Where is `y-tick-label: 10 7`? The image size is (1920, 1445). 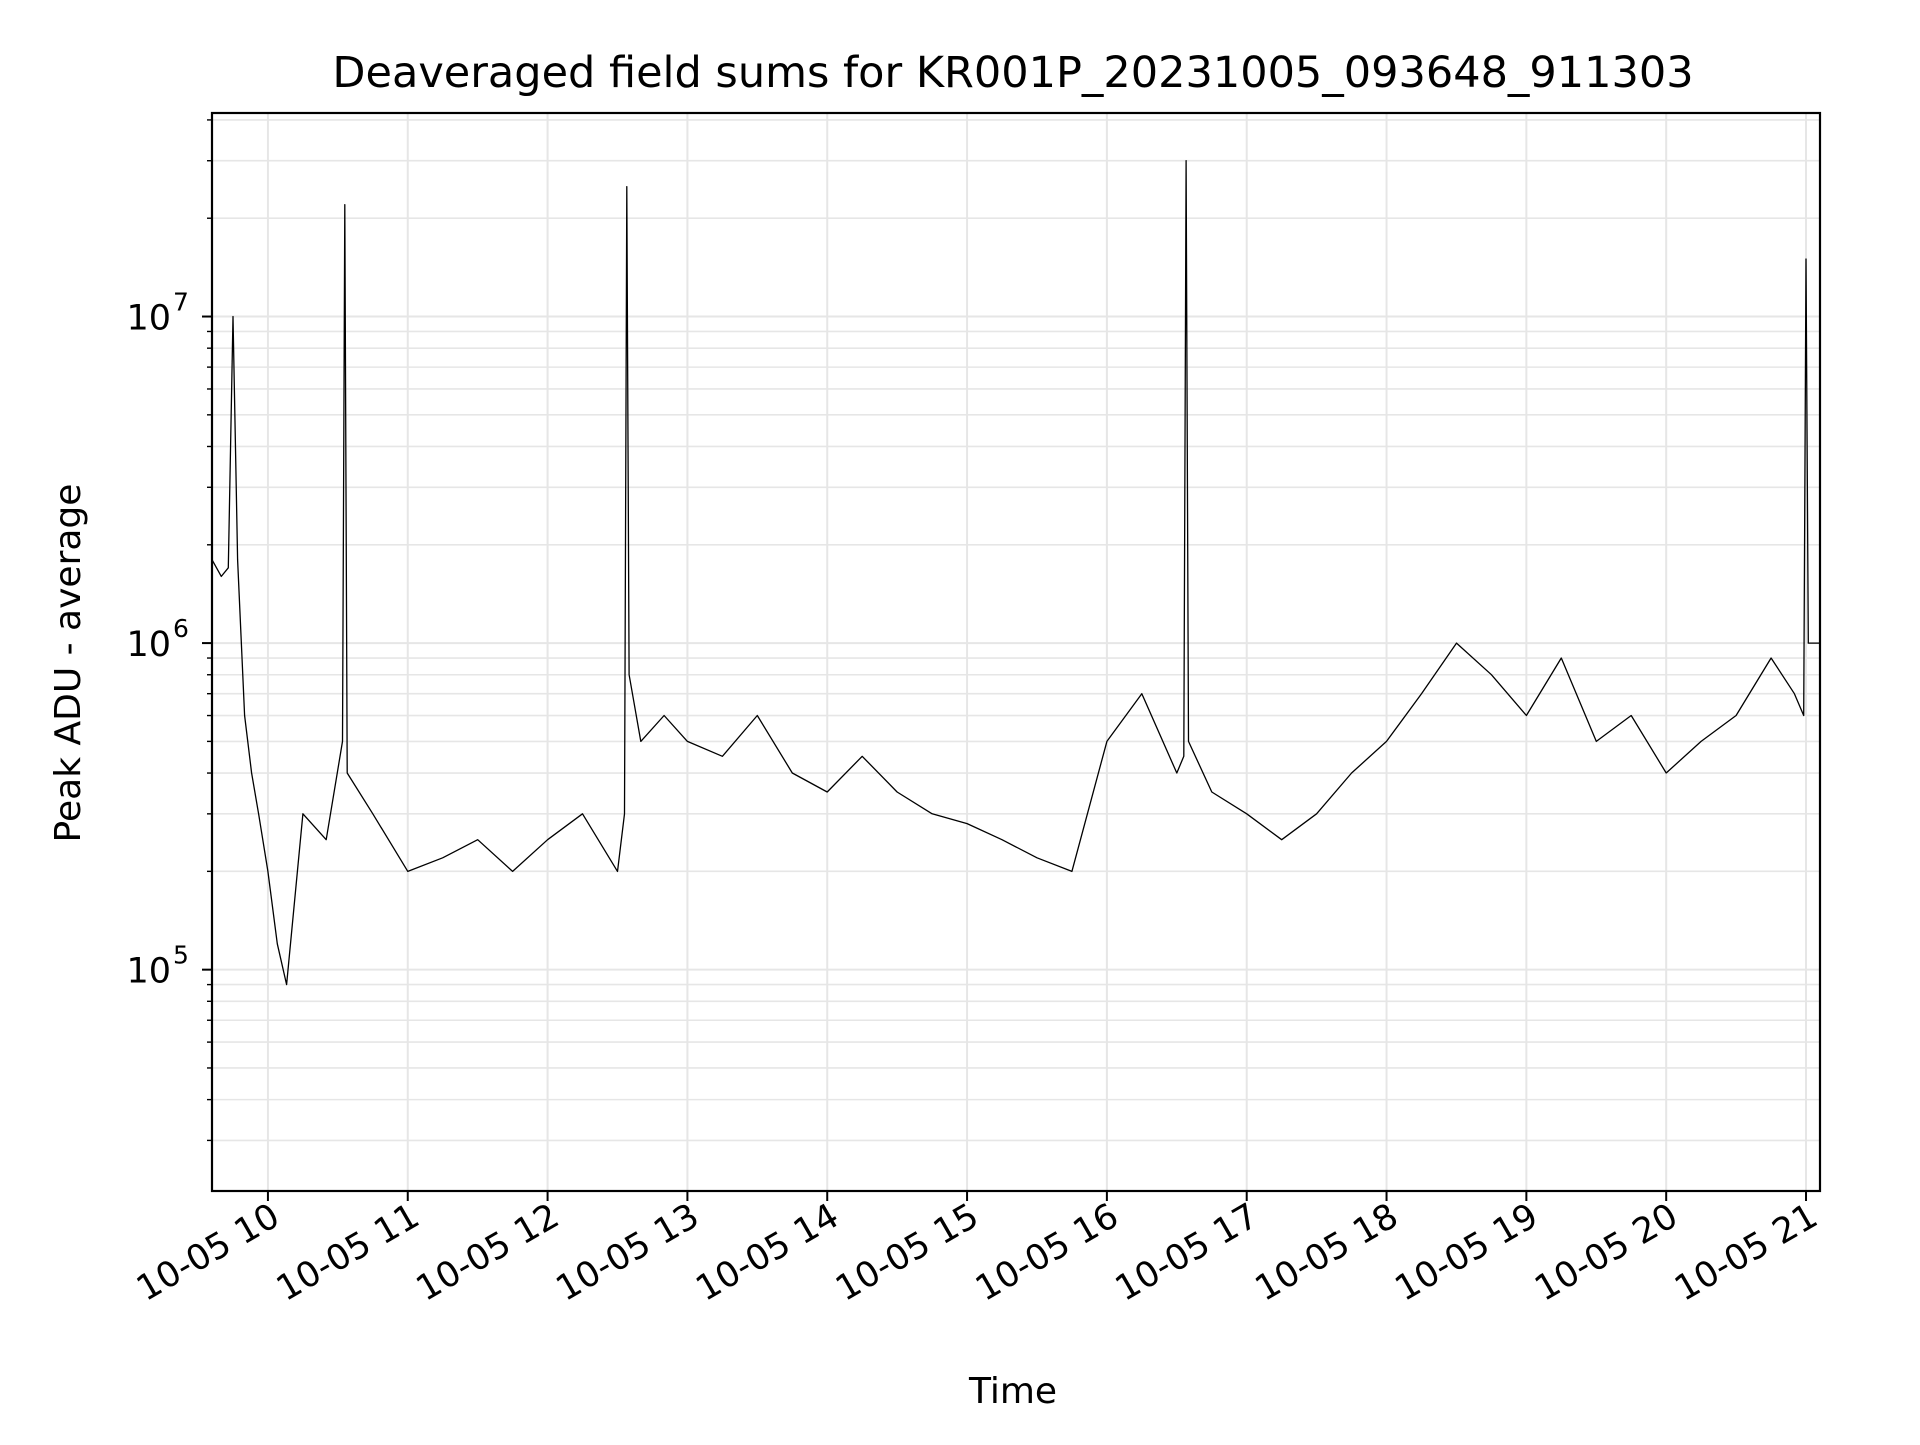
y-tick-label: 10 7 is located at coordinates (157, 313).